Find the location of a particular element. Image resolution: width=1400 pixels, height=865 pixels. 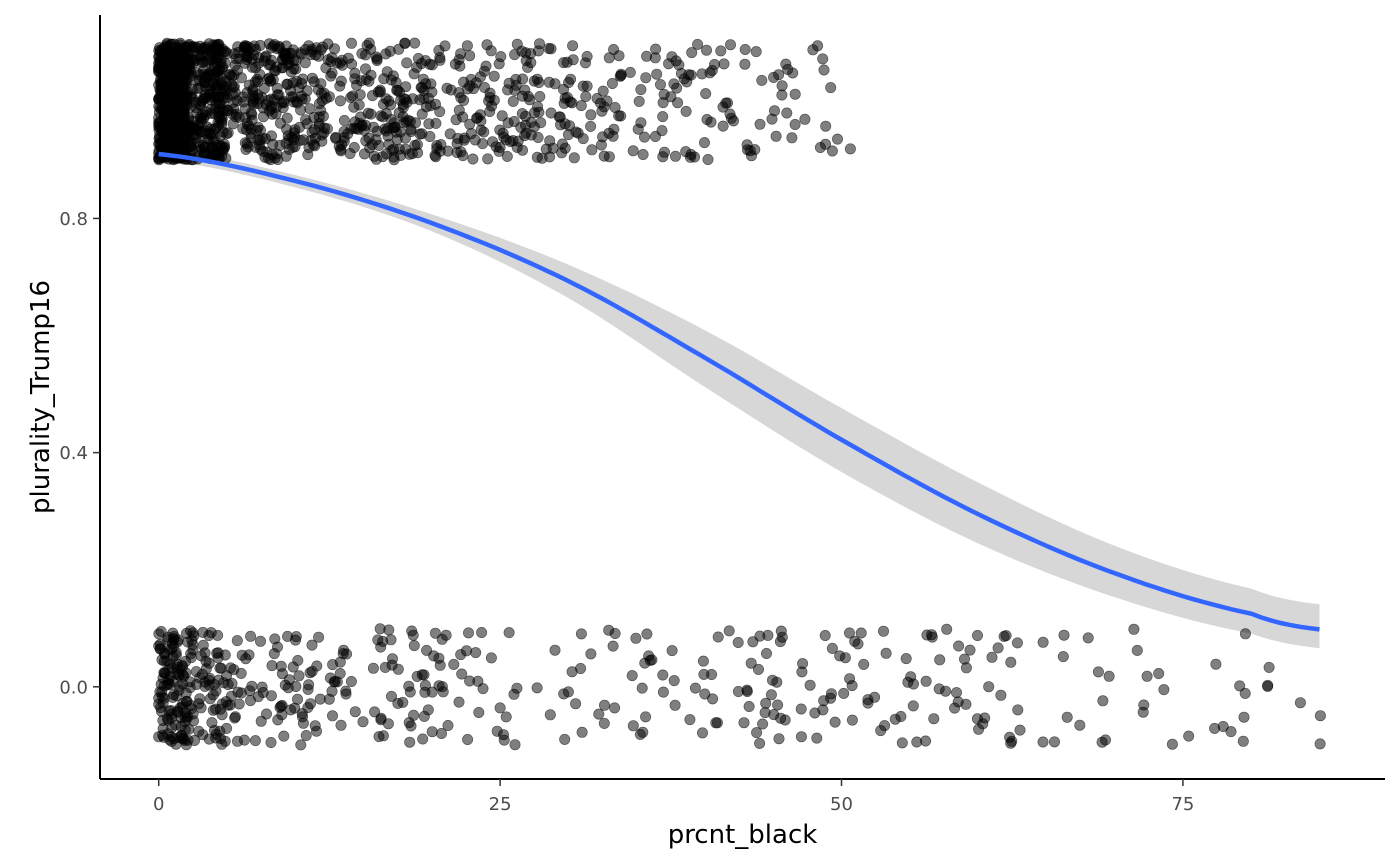

x-tick-label: 75 is located at coordinates (1182, 804).